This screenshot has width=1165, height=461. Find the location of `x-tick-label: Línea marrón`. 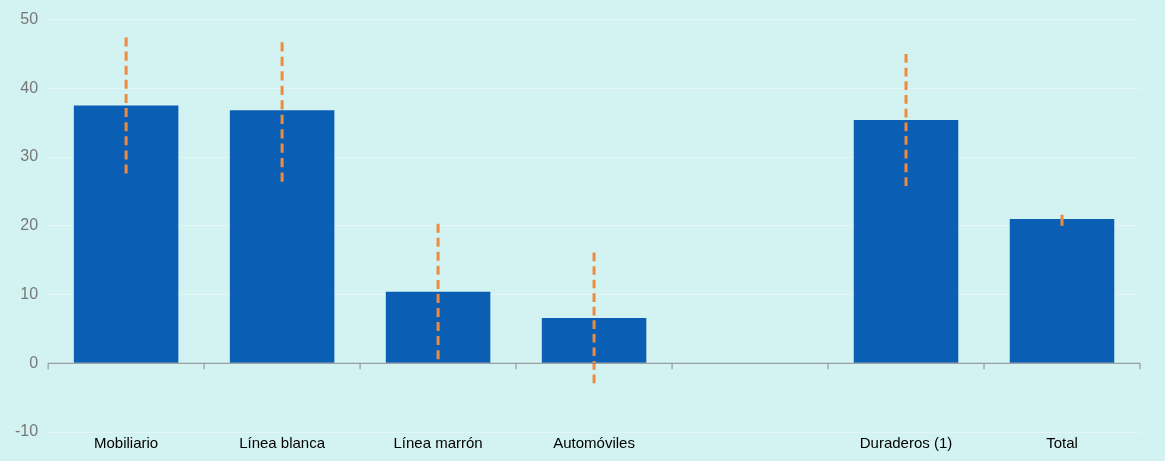

x-tick-label: Línea marrón is located at coordinates (438, 443).